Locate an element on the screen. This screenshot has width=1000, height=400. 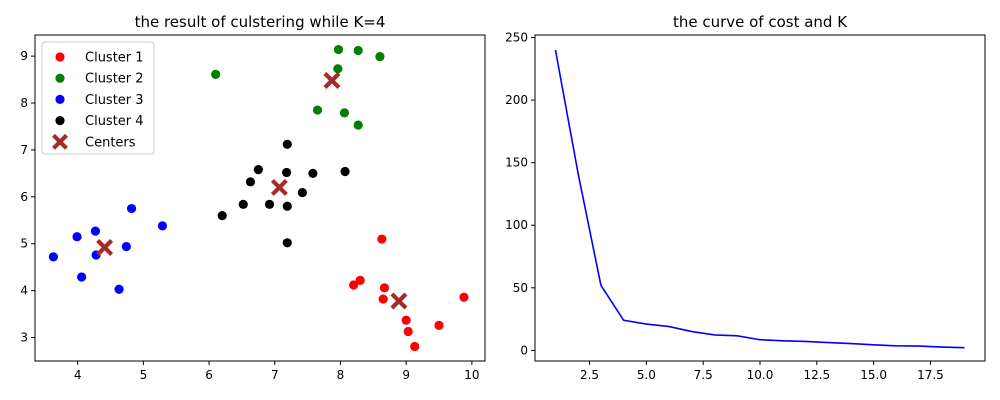
x-tick-label: 15.0 is located at coordinates (873, 375).